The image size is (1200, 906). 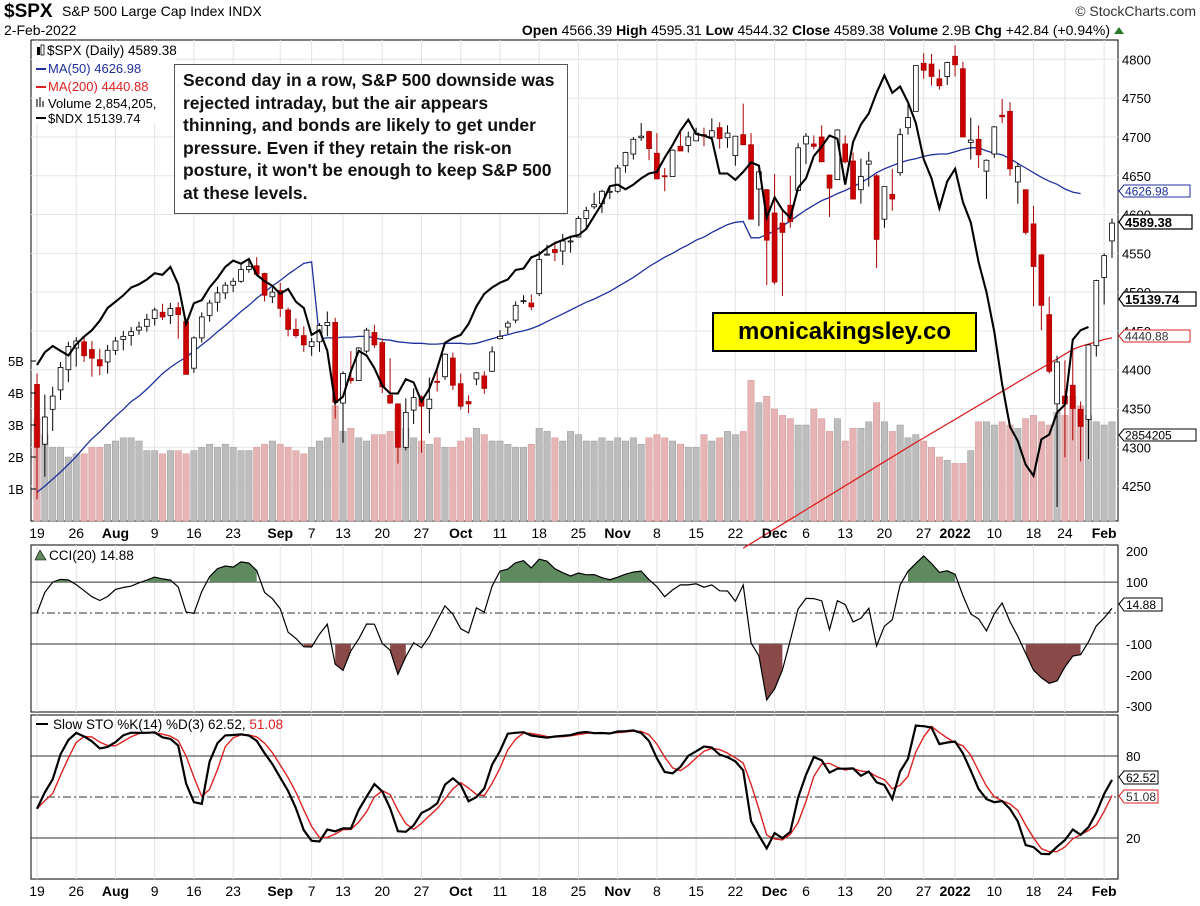 What do you see at coordinates (1136, 486) in the screenshot?
I see `price-tick-label: 4250` at bounding box center [1136, 486].